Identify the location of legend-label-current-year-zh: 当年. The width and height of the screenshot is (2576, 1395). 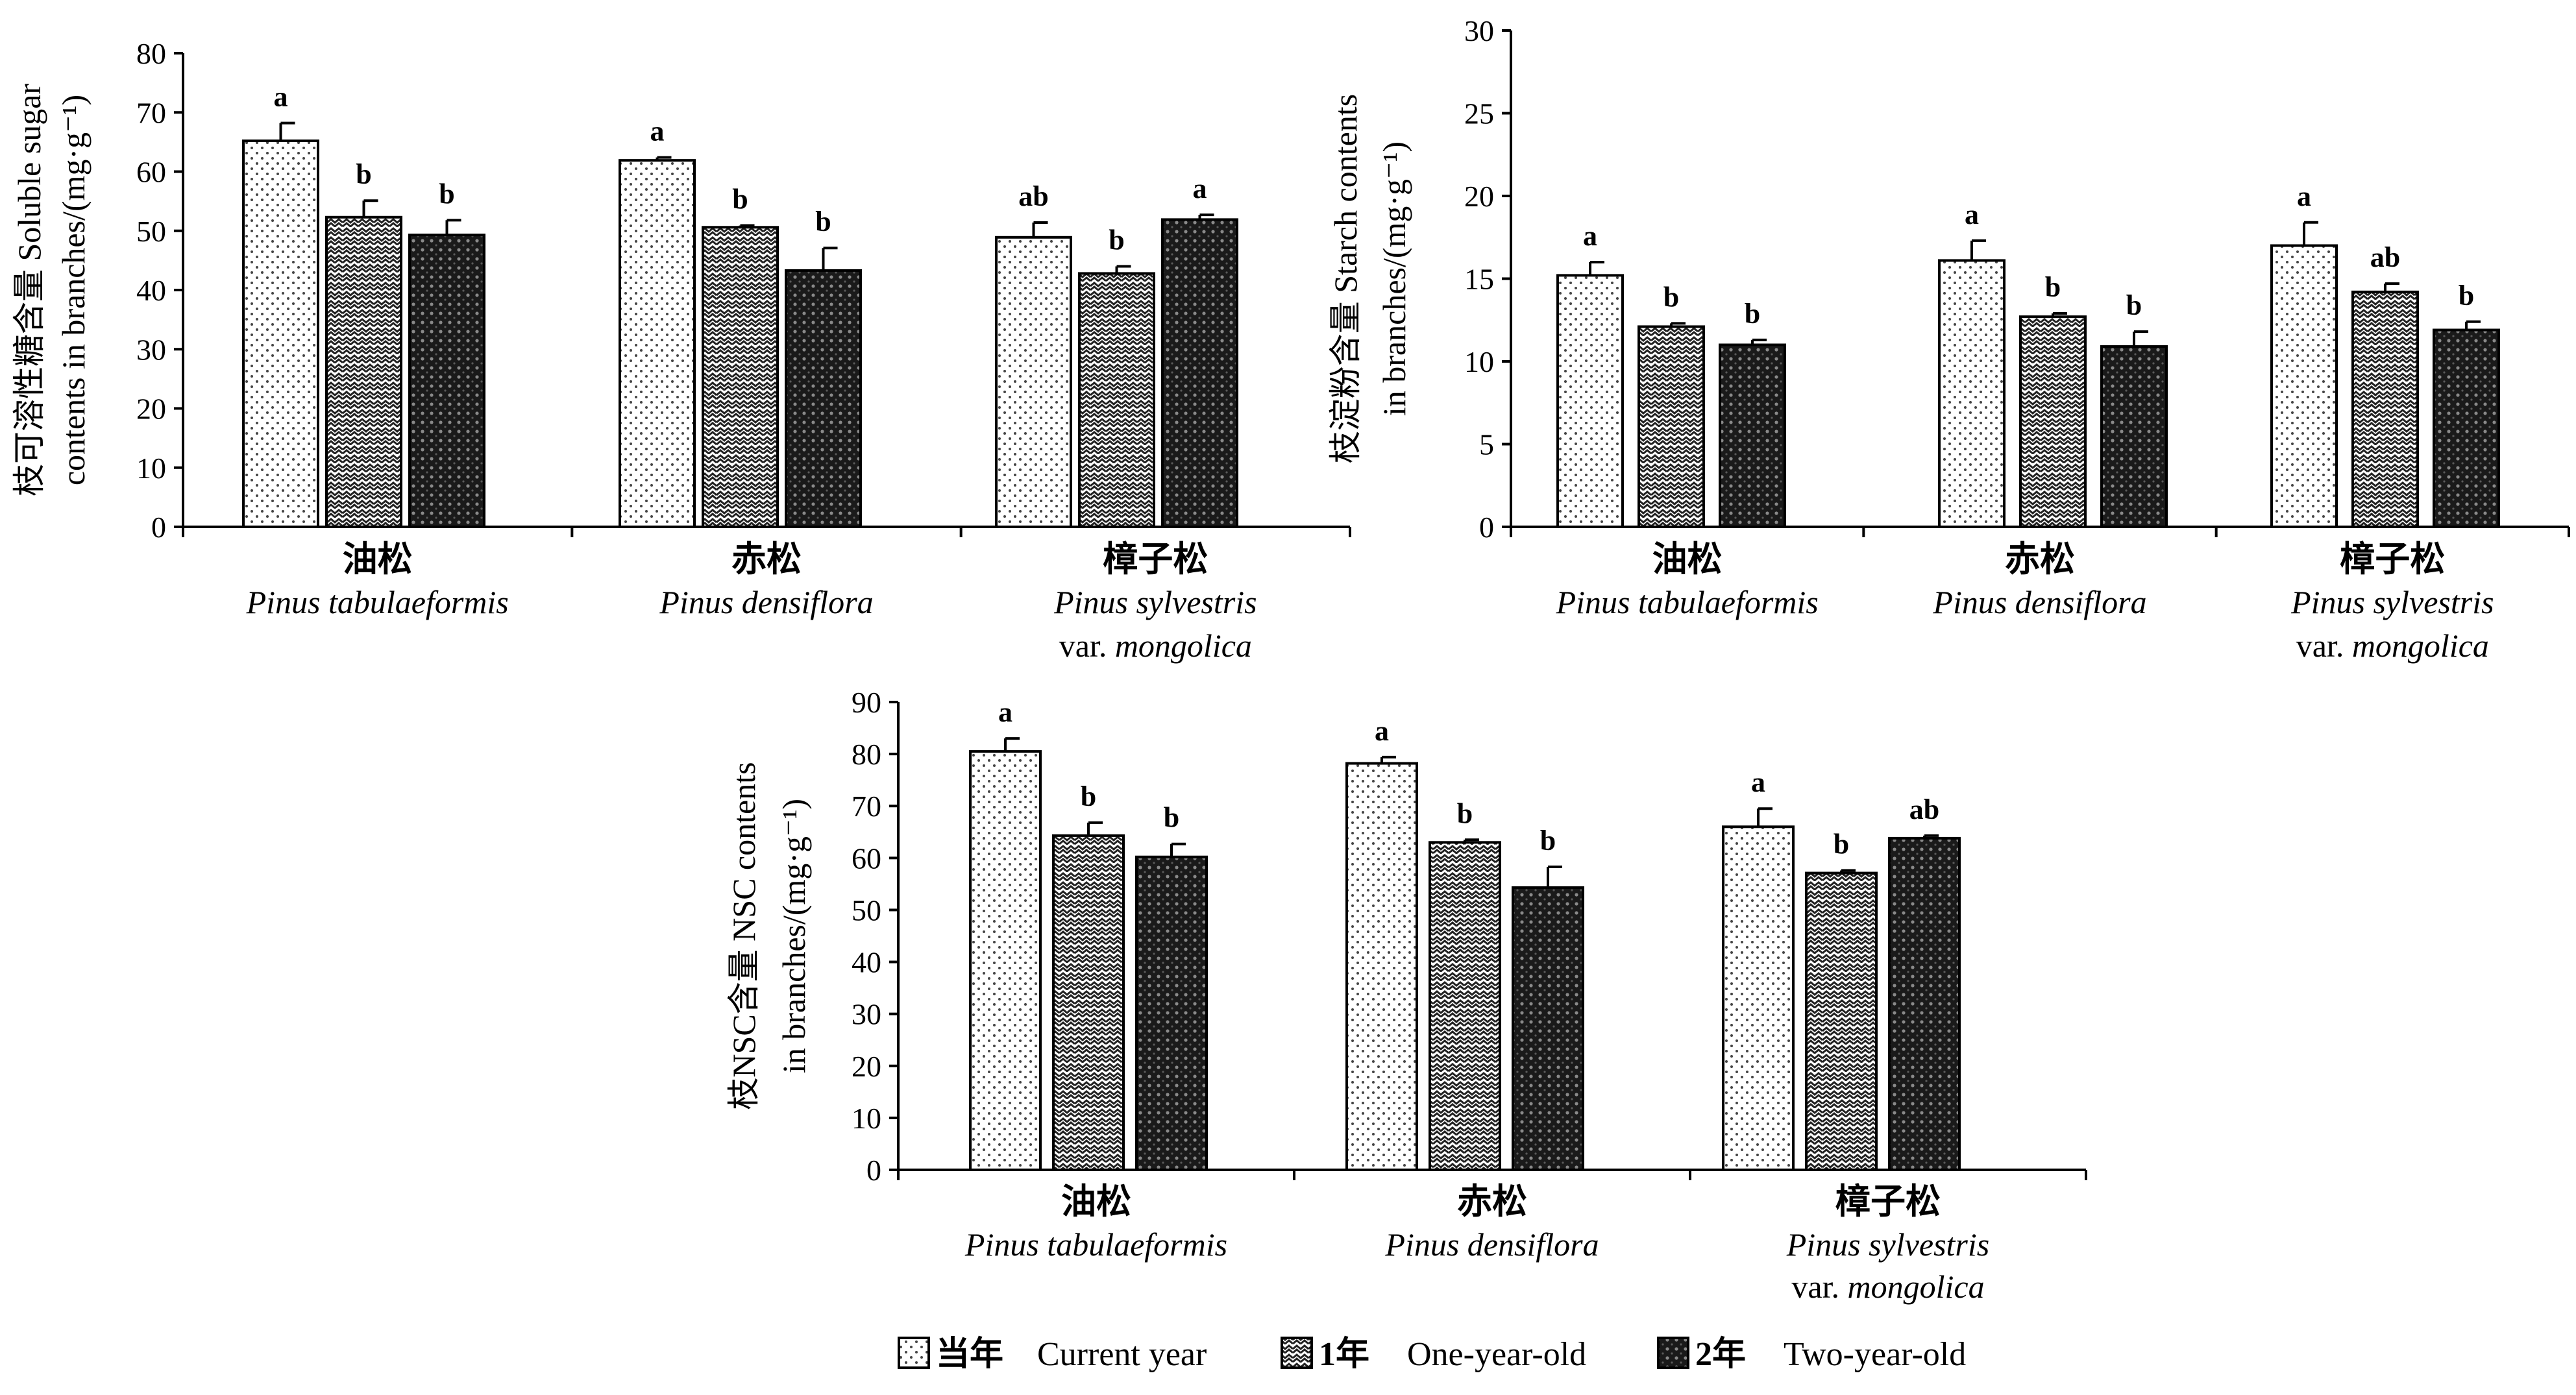
(969, 1354).